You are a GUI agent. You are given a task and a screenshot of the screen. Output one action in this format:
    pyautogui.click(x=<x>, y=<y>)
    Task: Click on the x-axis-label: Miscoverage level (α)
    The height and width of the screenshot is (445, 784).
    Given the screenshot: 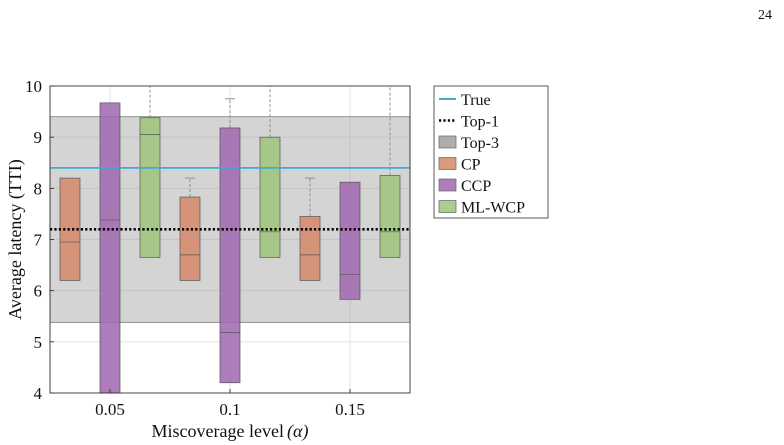 What is the action you would take?
    pyautogui.click(x=230, y=431)
    